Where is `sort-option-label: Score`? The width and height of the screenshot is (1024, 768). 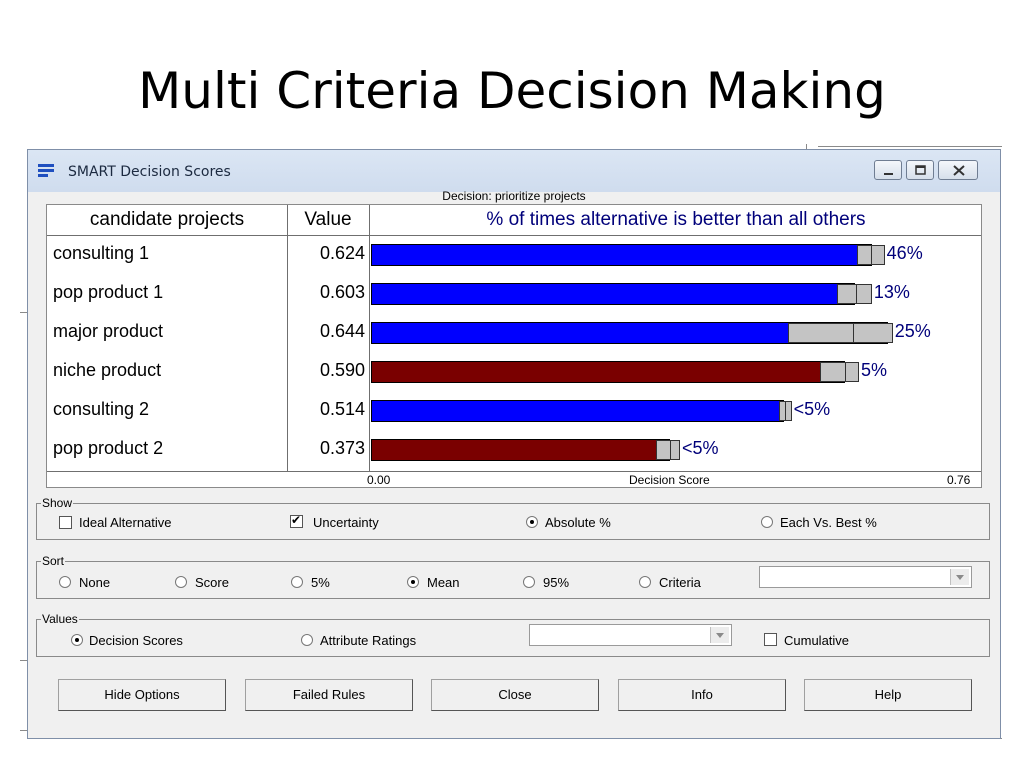 sort-option-label: Score is located at coordinates (212, 582).